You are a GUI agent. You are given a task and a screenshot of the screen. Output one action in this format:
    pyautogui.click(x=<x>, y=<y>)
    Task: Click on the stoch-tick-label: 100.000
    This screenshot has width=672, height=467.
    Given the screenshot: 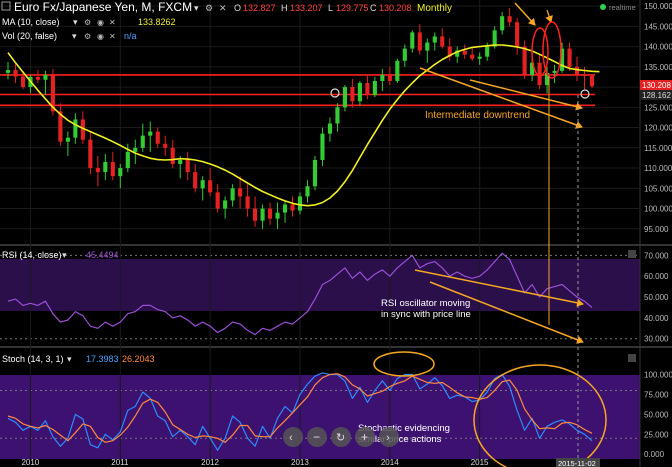 What is the action you would take?
    pyautogui.click(x=658, y=375)
    